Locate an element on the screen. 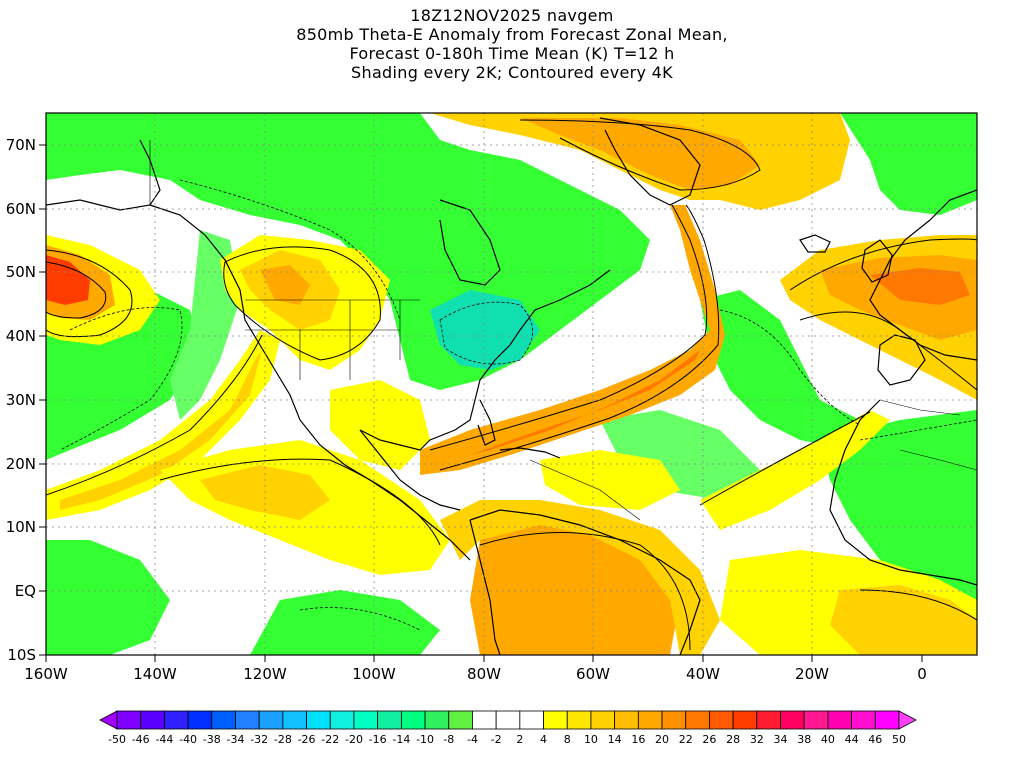  colorbar-label: -4 is located at coordinates (472, 739).